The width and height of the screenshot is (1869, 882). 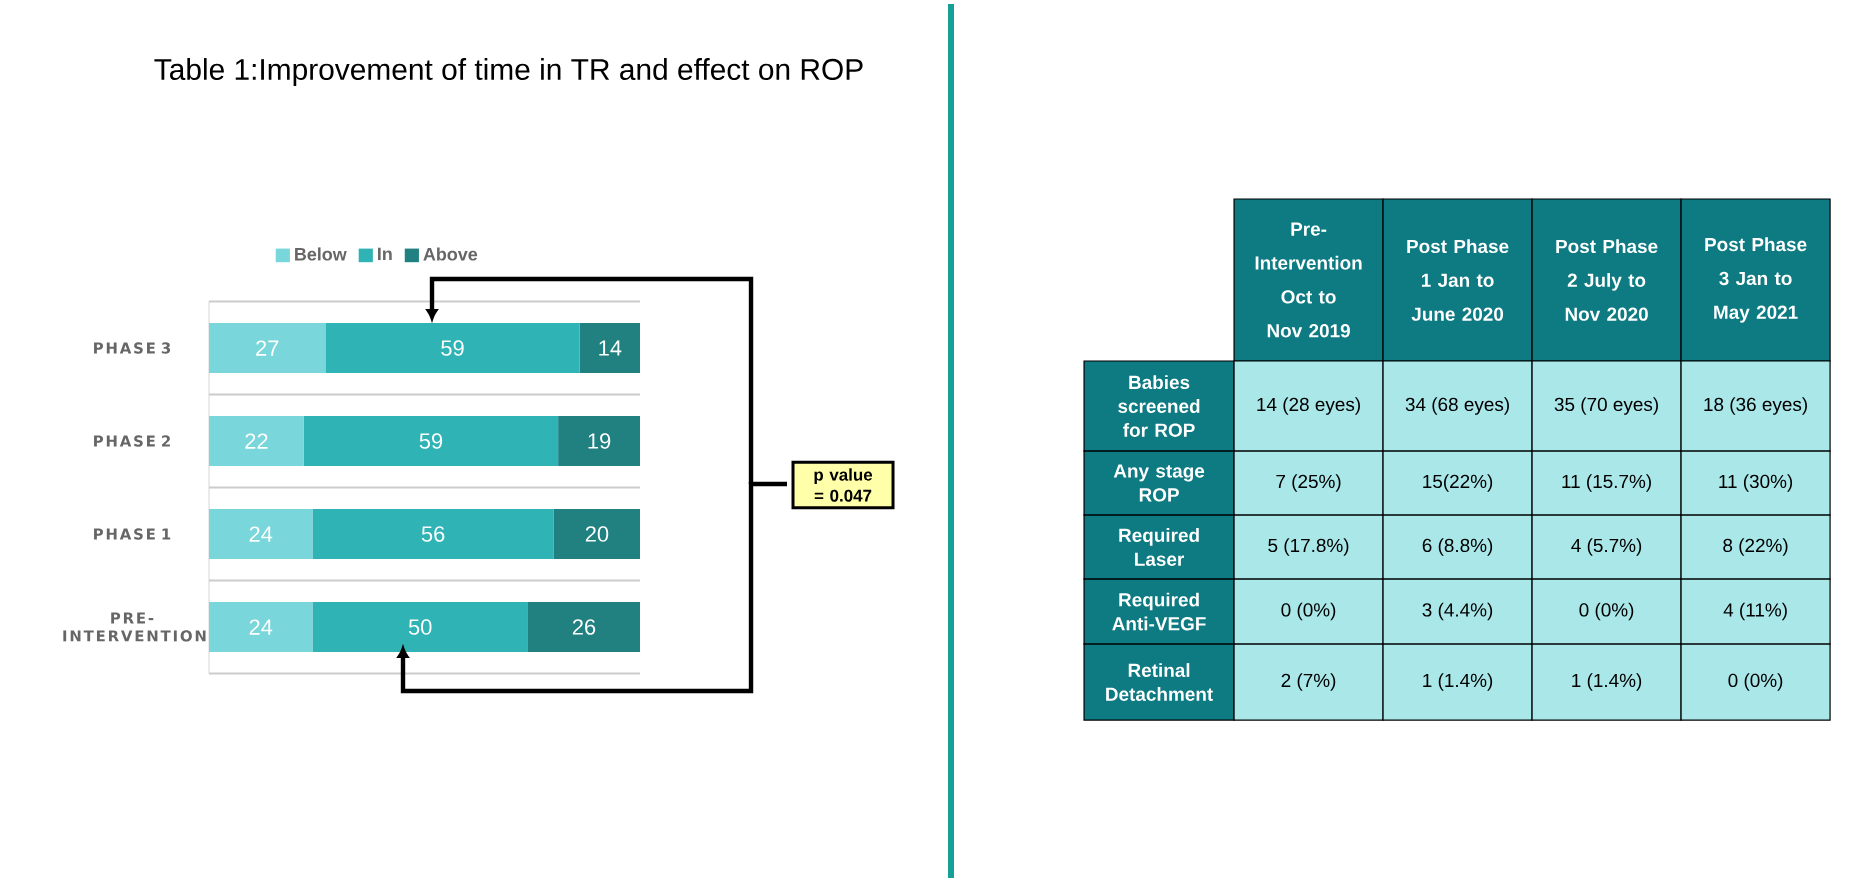 I want to click on data-label: 20, so click(x=597, y=534).